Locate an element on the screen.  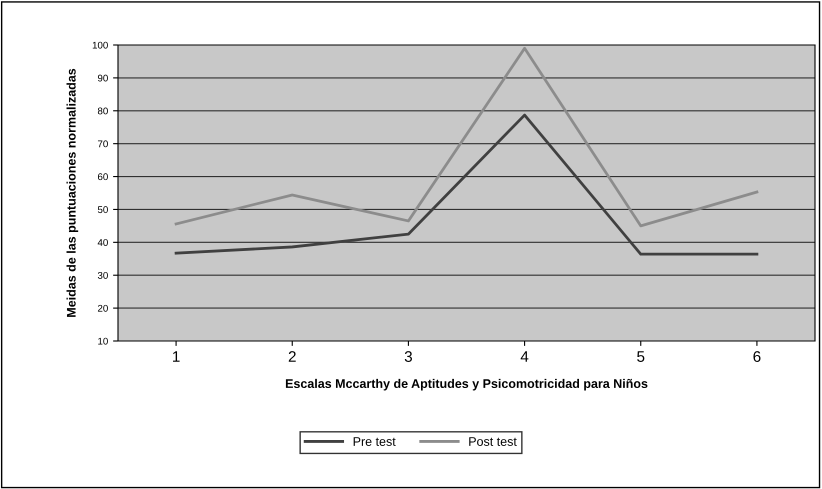
x-axis-title: Escalas Mccarthy de Aptitudes y Psicomotricidad para Niños is located at coordinates (467, 384).